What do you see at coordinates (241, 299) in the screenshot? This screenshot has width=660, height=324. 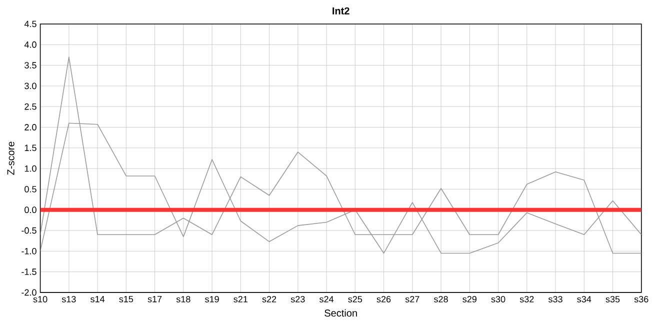 I see `x-tick-label: s21` at bounding box center [241, 299].